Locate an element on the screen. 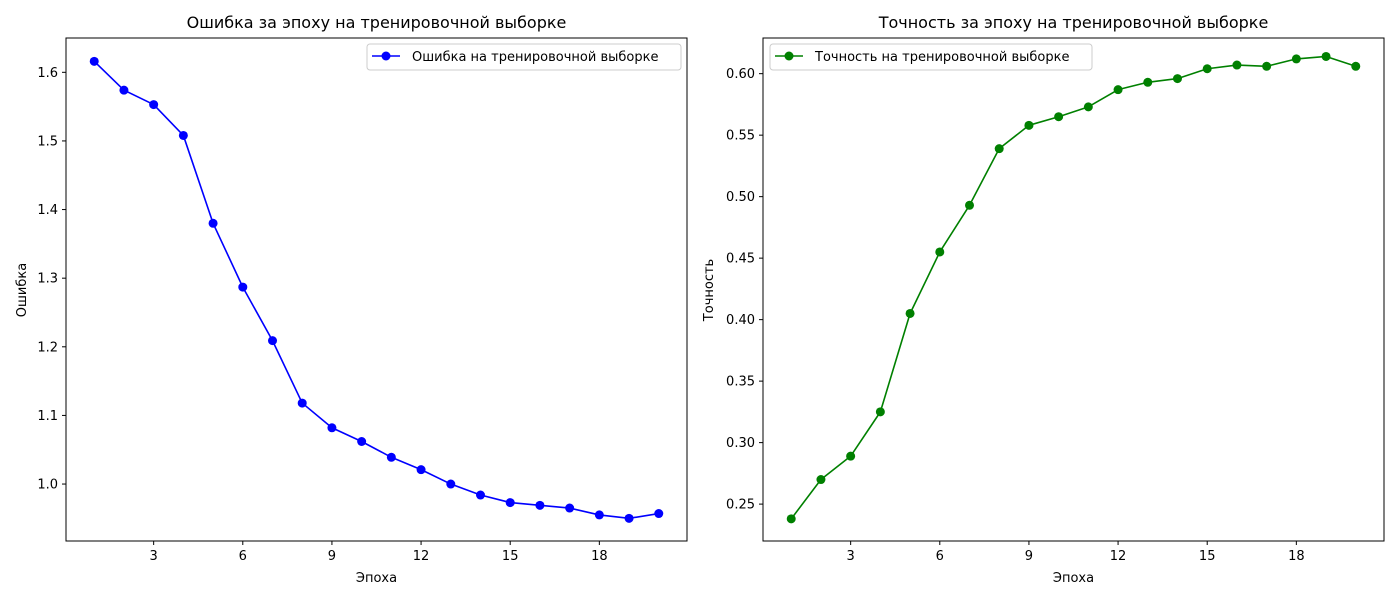  loss-legend: Ошибка на тренировочной выборке is located at coordinates (524, 57).